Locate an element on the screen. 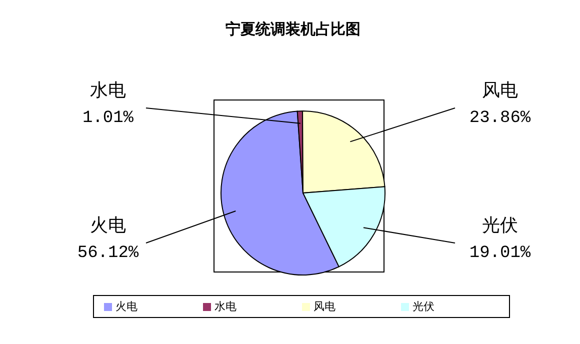  chart-title: 宁夏统调装机占比图 is located at coordinates (293, 29).